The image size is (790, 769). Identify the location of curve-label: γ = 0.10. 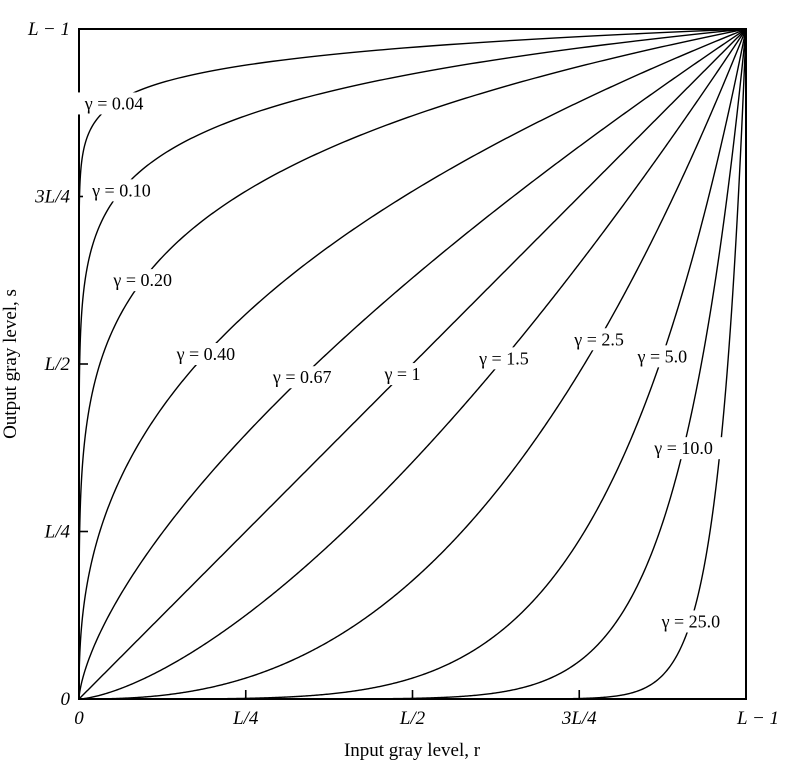
(121, 190).